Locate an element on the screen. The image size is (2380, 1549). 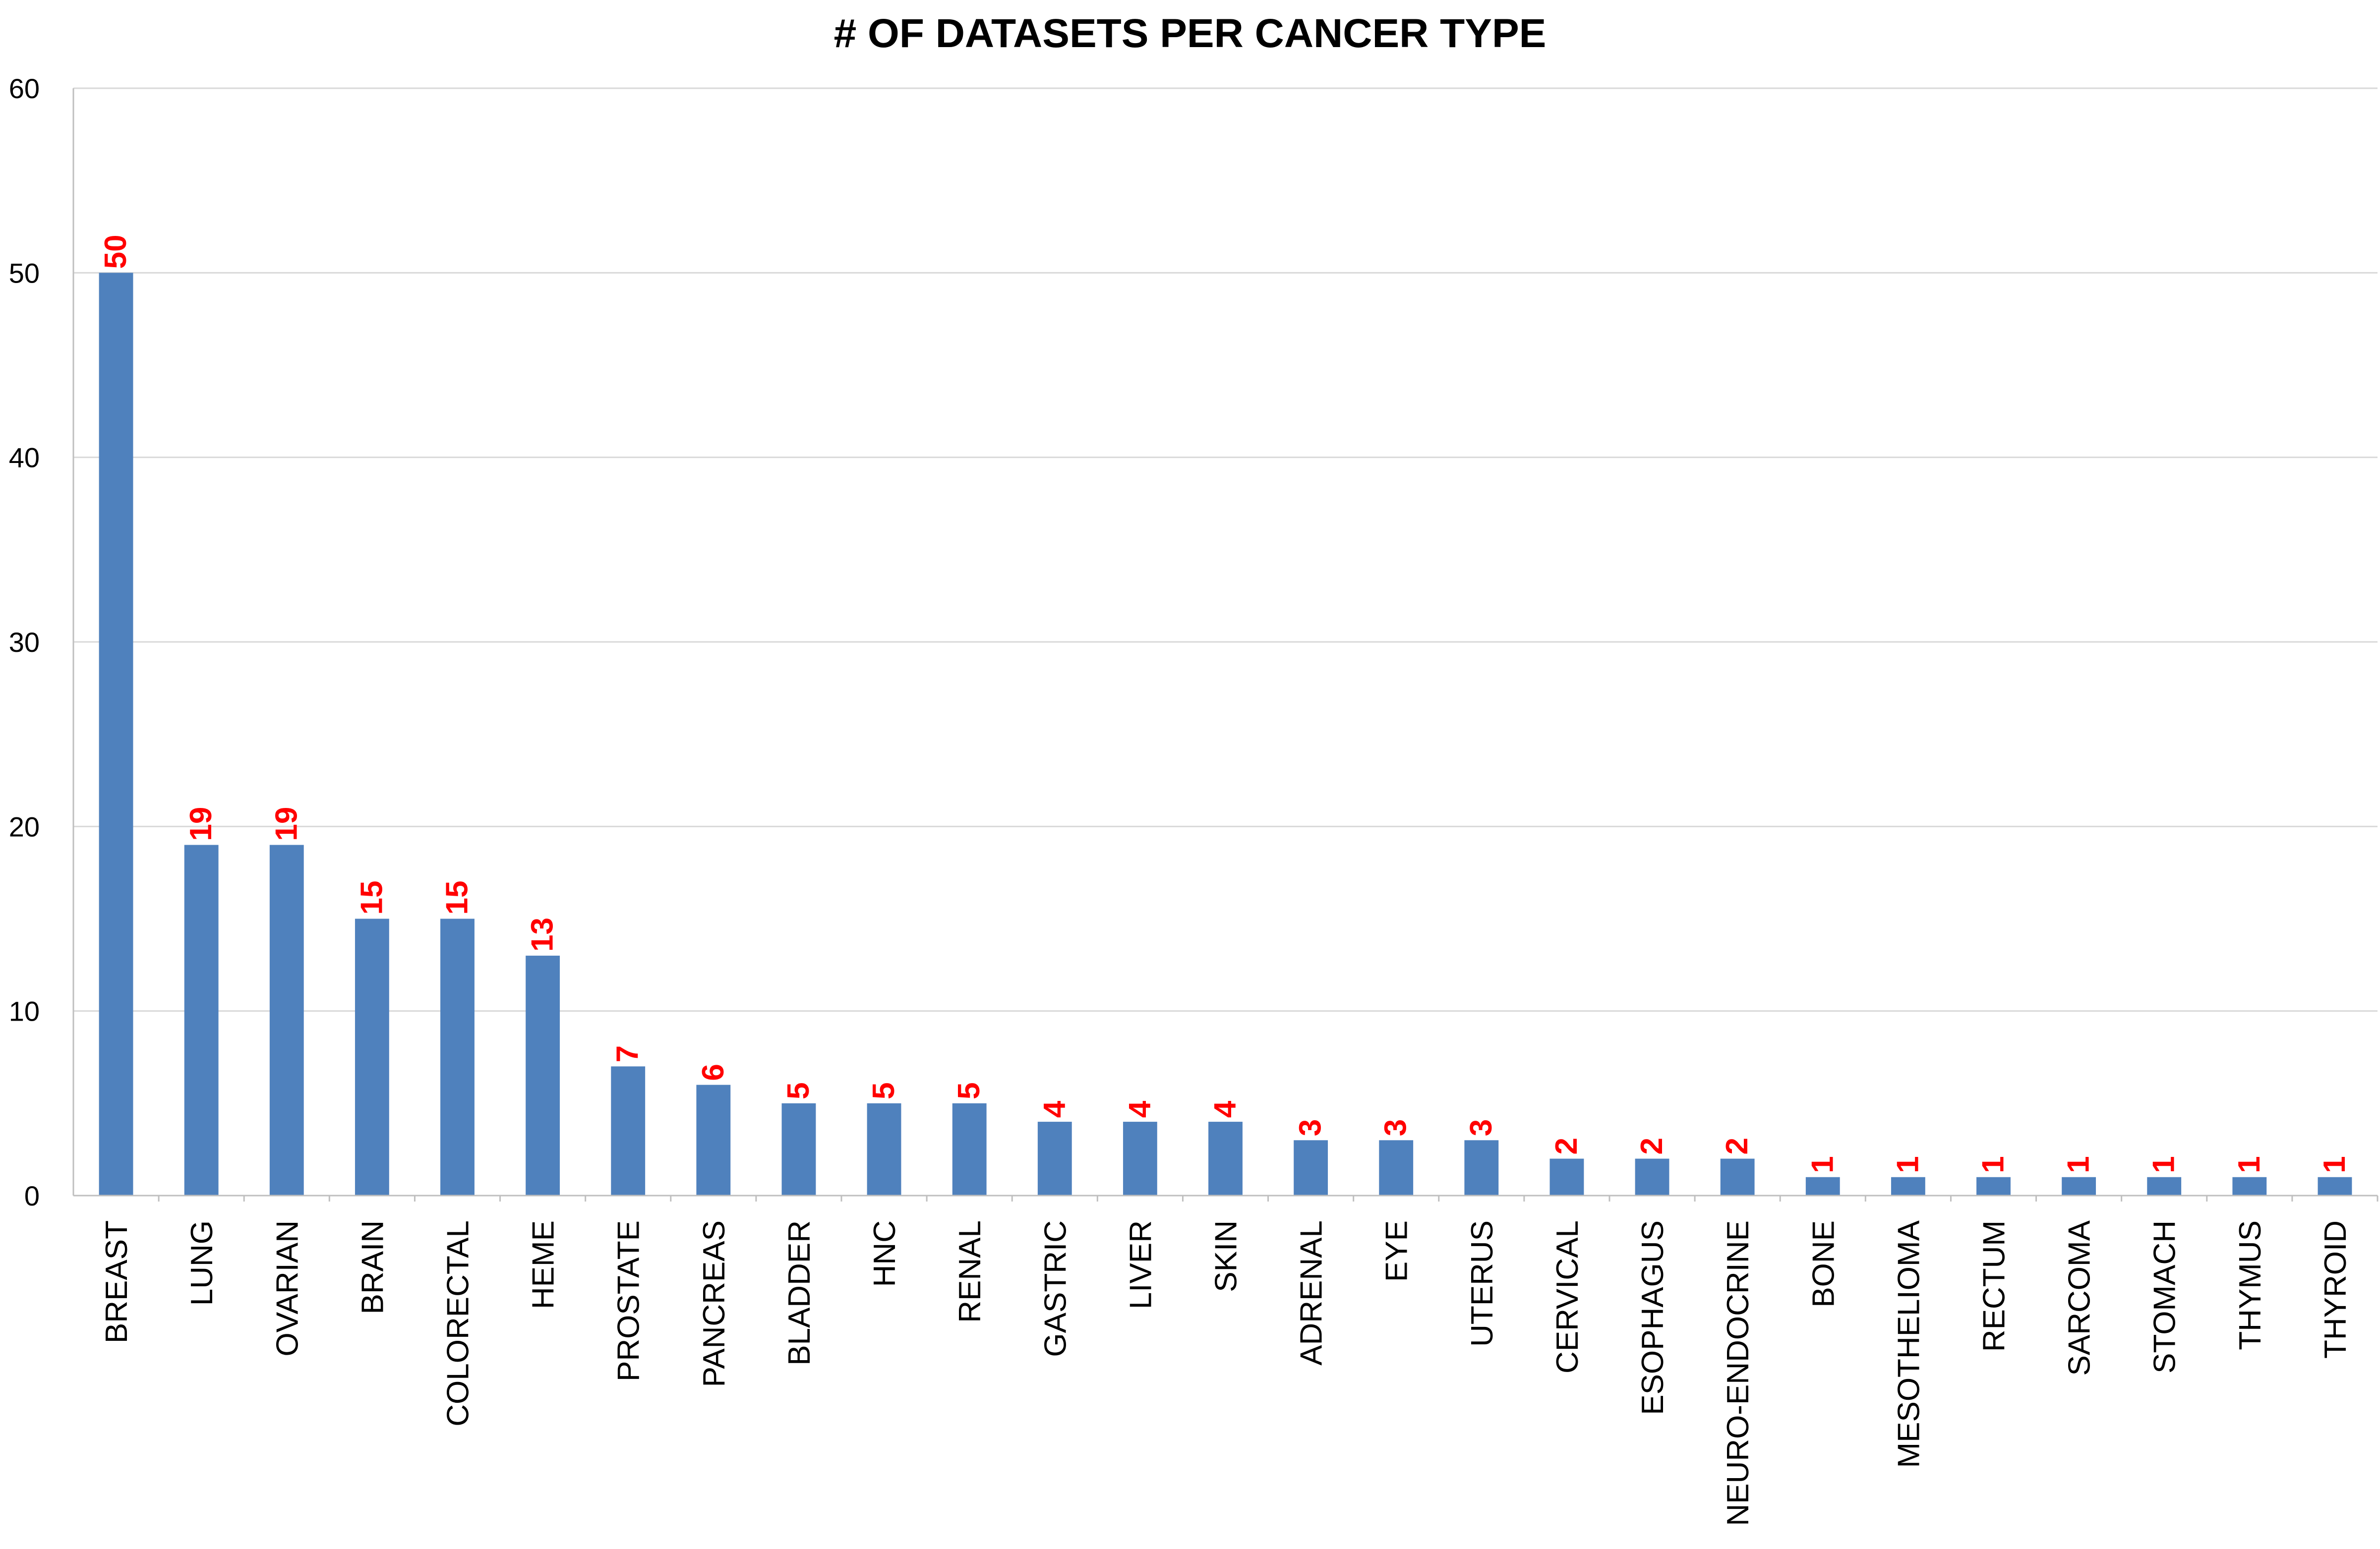
chart-title: # OF DATASETS PER CANCER TYPE is located at coordinates (1190, 33).